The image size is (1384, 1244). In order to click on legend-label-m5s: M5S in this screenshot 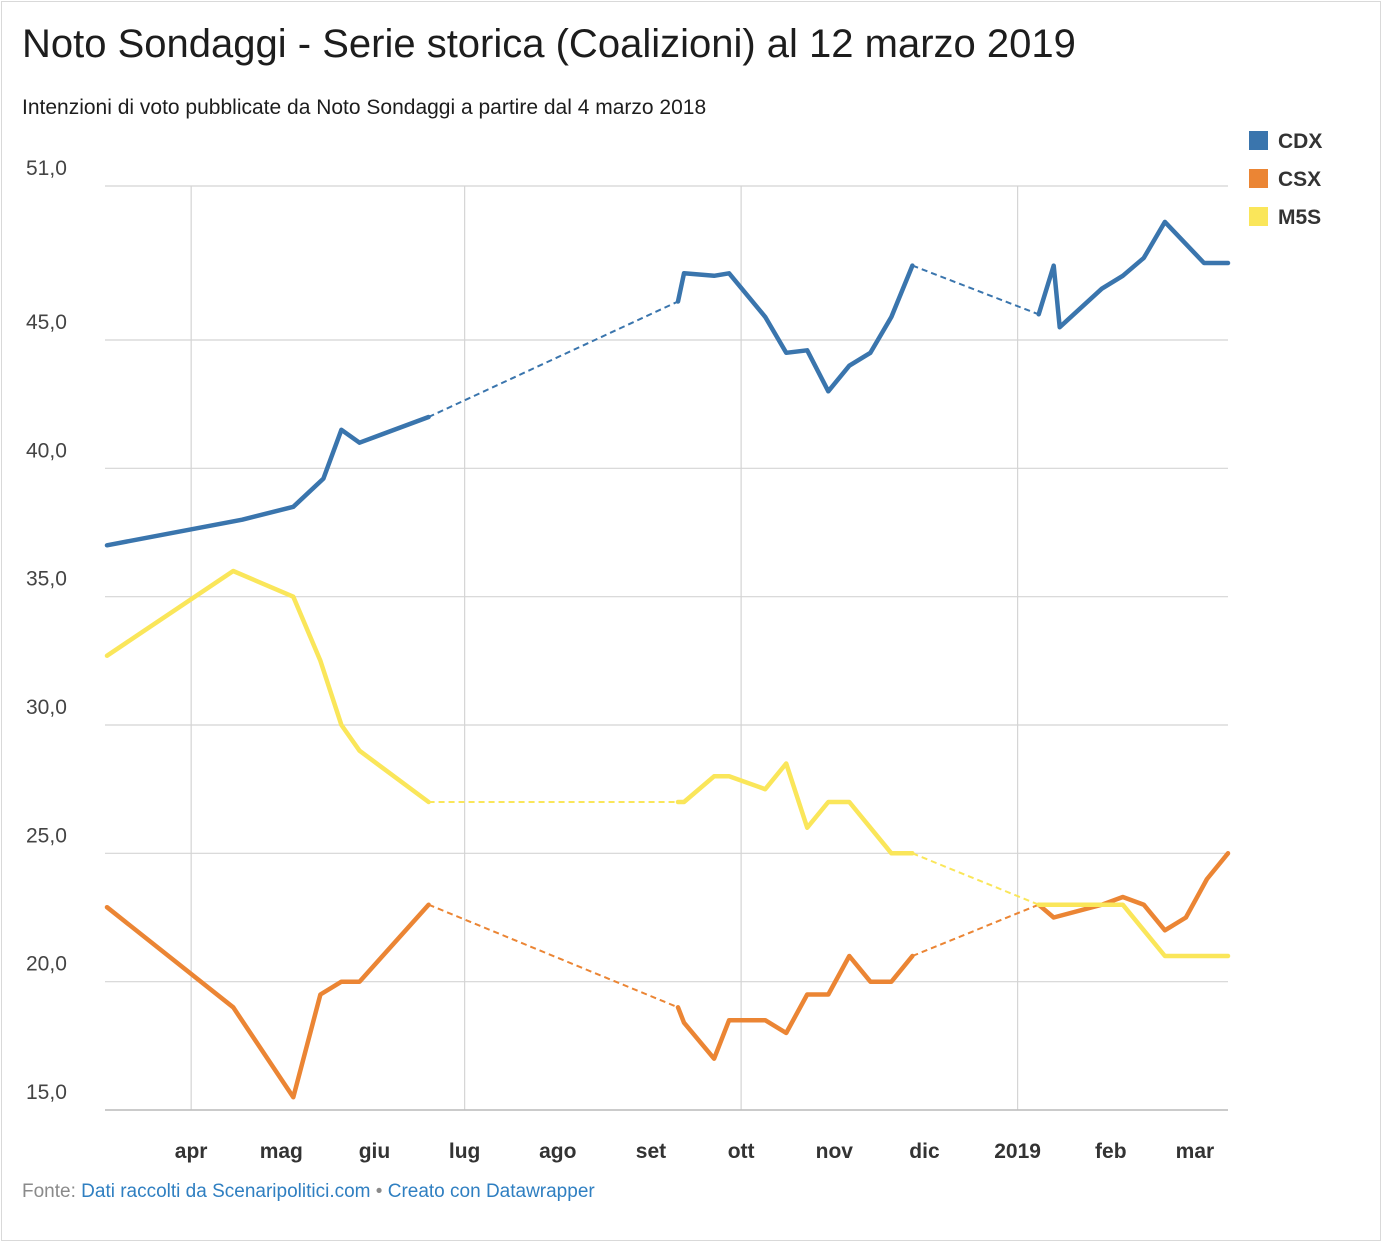, I will do `click(1299, 217)`.